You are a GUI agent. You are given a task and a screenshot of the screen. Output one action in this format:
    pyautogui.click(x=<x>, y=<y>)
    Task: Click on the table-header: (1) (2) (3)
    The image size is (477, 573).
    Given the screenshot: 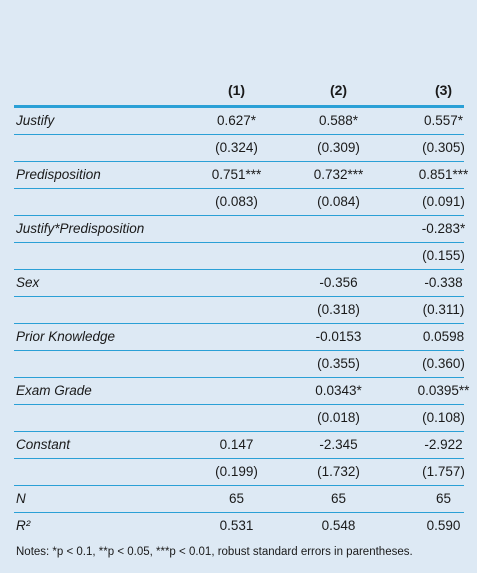 What is the action you would take?
    pyautogui.click(x=239, y=93)
    